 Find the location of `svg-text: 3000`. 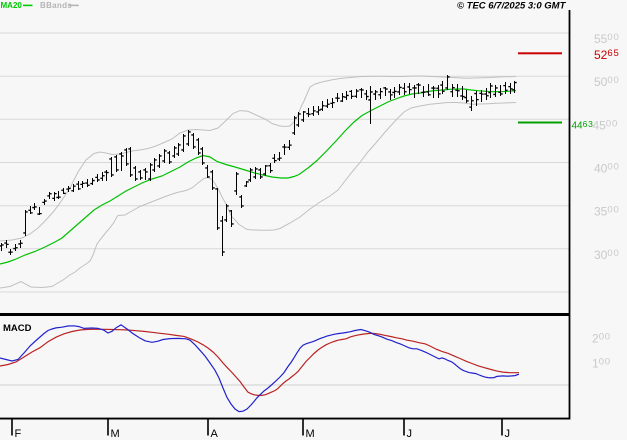

svg-text: 3000 is located at coordinates (607, 255).